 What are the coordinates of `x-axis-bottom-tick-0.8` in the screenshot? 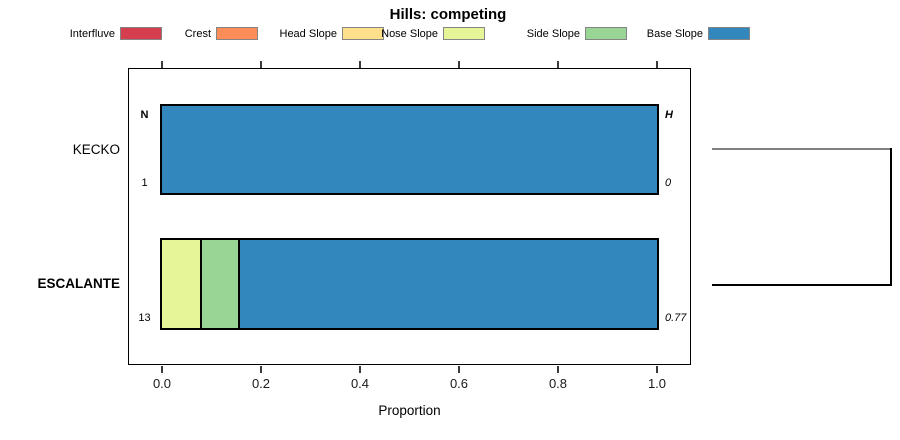 It's located at (558, 369).